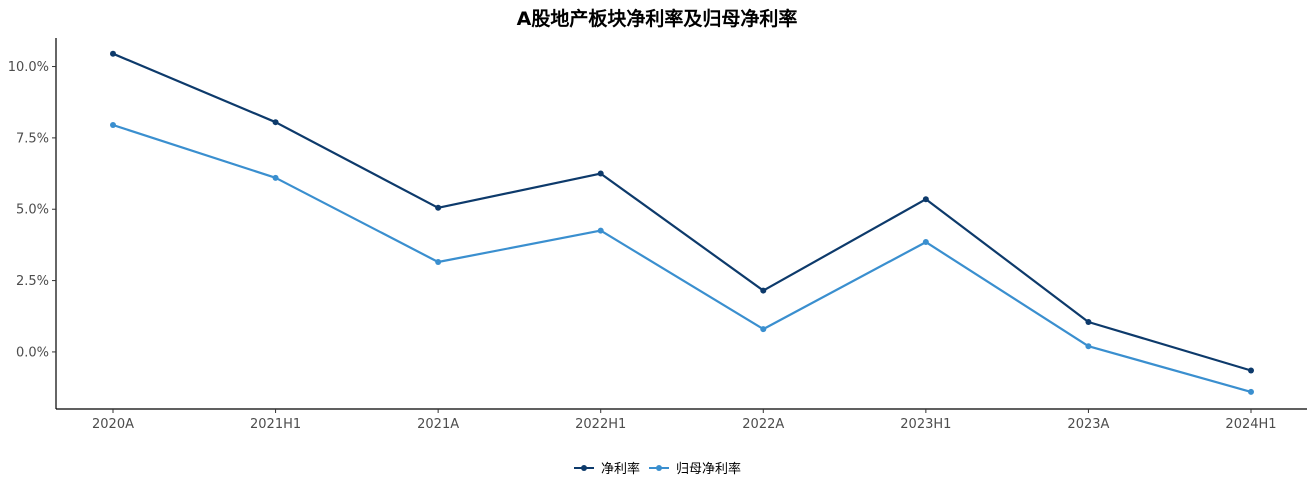 This screenshot has height=479, width=1314. I want to click on y-tick-label: 2.5%, so click(32, 281).